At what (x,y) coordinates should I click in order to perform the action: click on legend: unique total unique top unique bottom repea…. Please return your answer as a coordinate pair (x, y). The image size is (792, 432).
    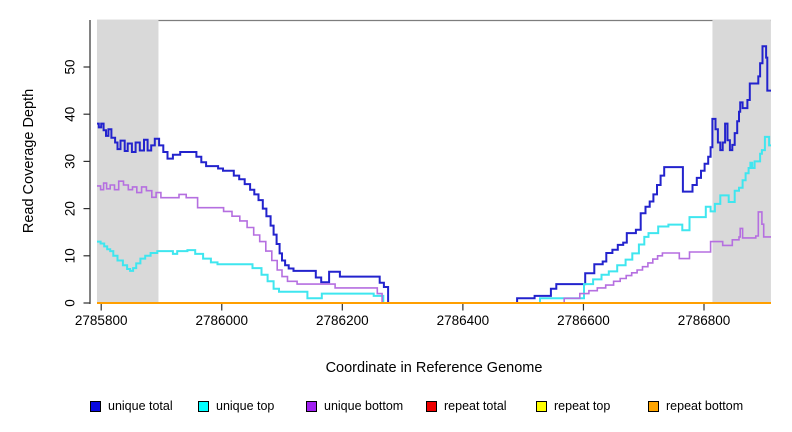
    Looking at the image, I should click on (396, 409).